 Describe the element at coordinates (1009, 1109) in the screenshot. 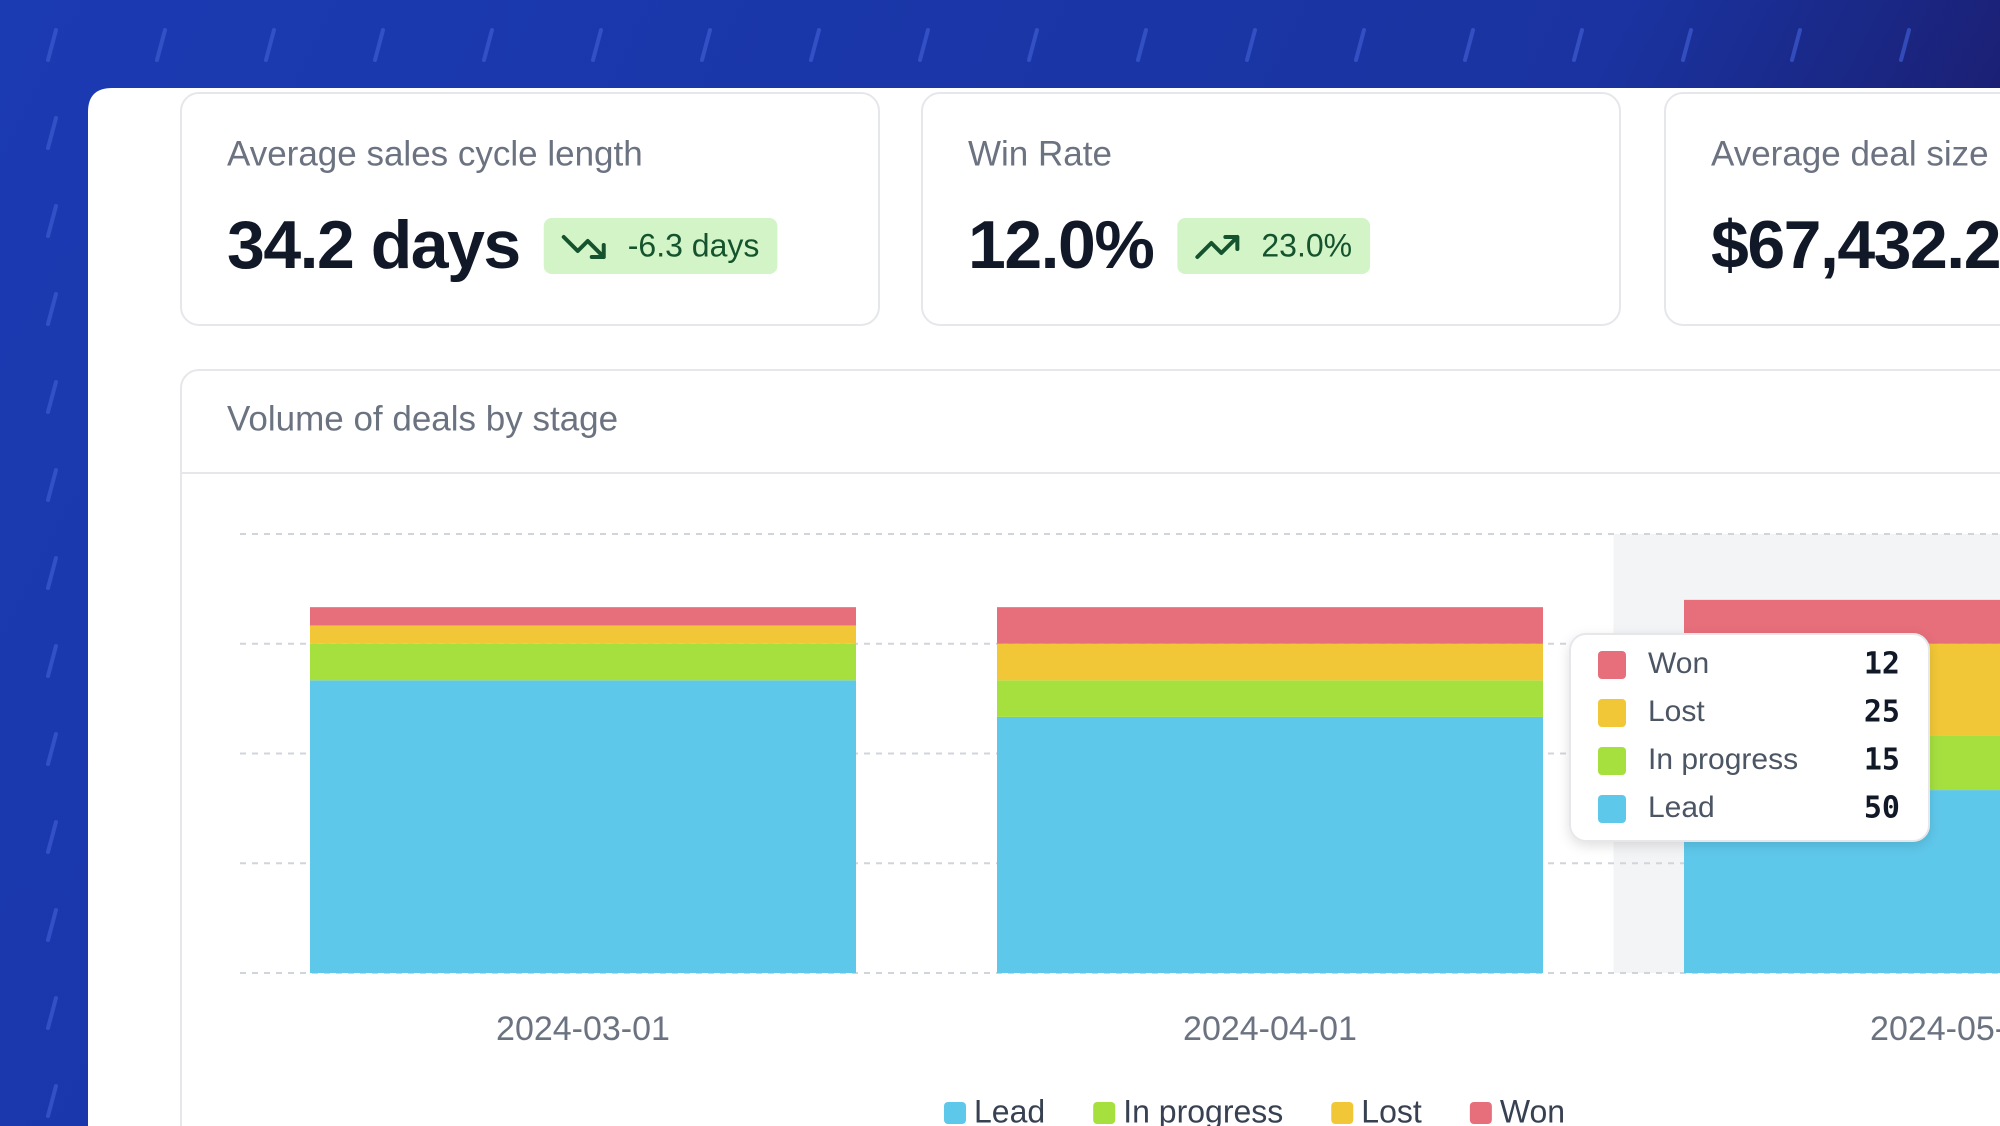

I see `legend-label: Lead` at that location.